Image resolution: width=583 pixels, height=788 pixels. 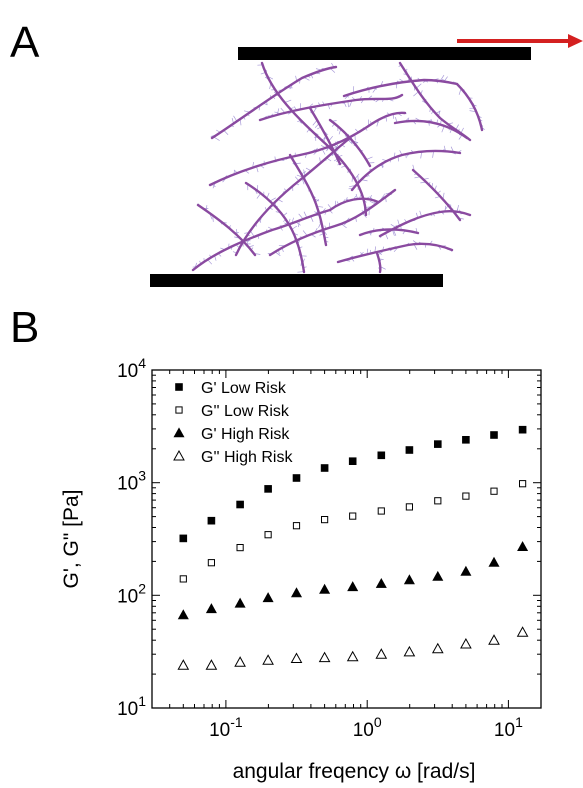 What do you see at coordinates (131, 706) in the screenshot?
I see `y-tick-label: 10¹` at bounding box center [131, 706].